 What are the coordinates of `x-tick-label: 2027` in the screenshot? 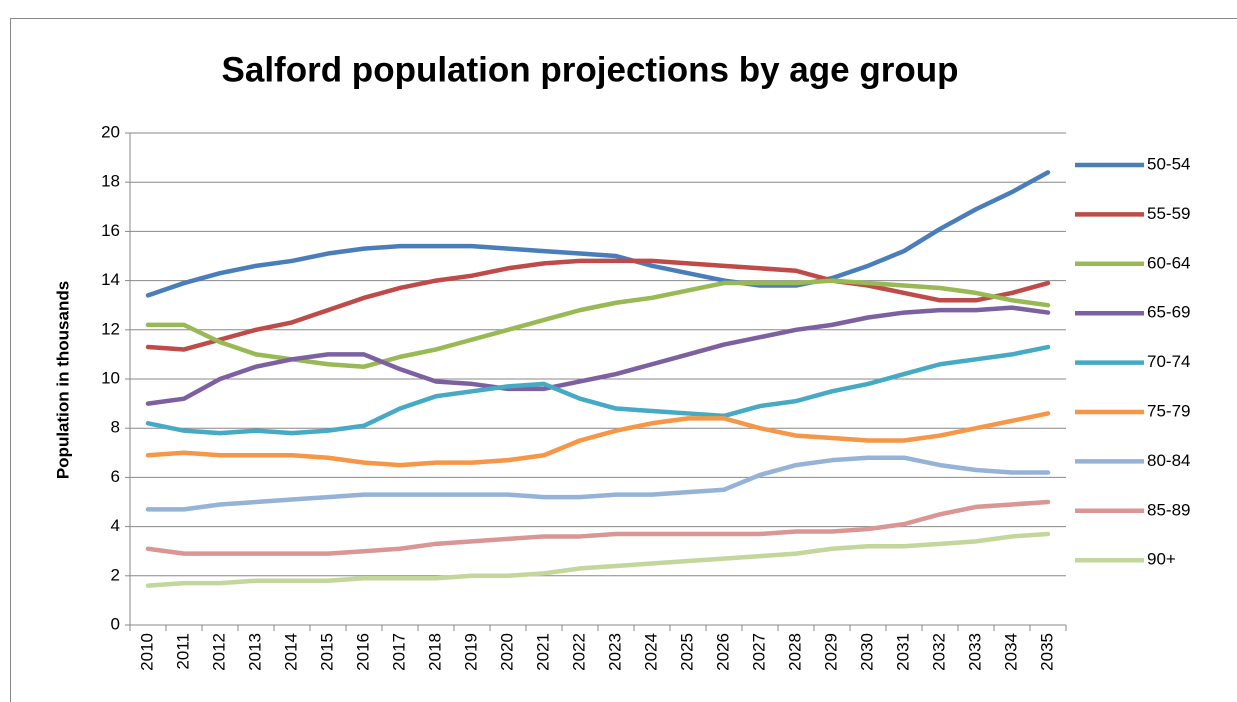 It's located at (758, 652).